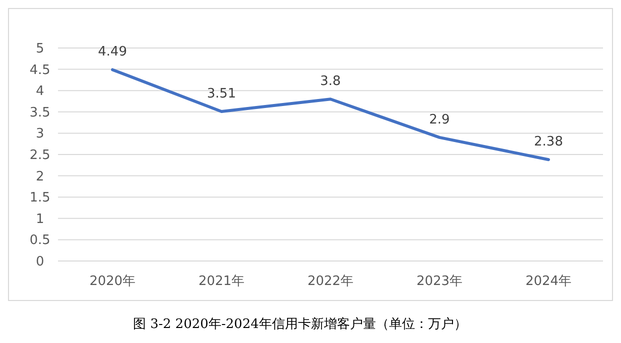 The image size is (621, 343). I want to click on y-tick-label: 2, so click(40, 176).